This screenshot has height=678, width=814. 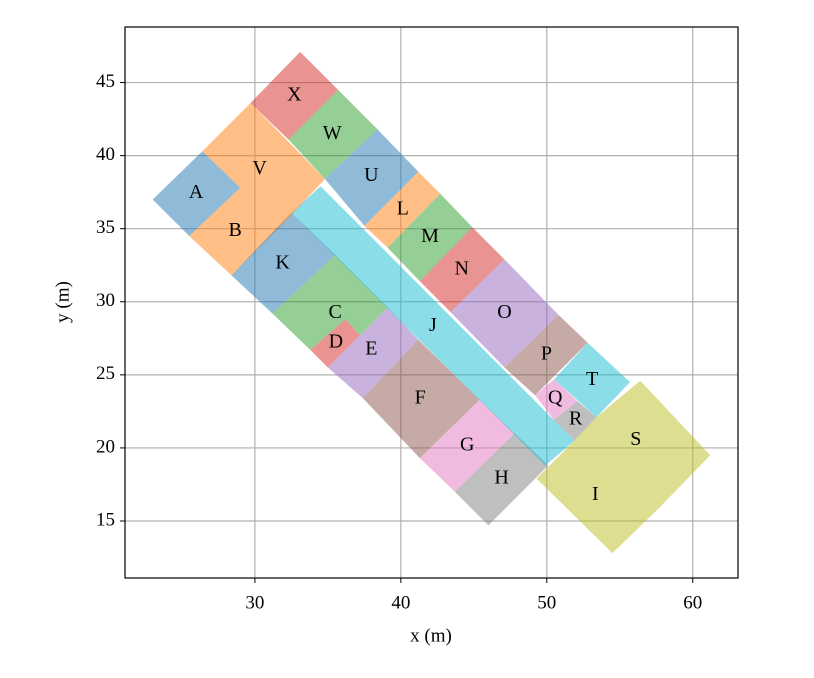 I want to click on region-label: P, so click(x=546, y=354).